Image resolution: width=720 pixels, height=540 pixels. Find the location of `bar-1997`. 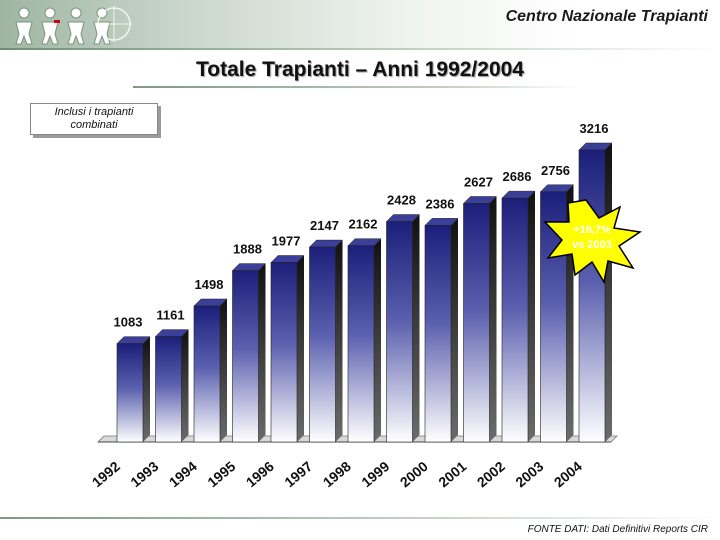

bar-1997 is located at coordinates (326, 341).